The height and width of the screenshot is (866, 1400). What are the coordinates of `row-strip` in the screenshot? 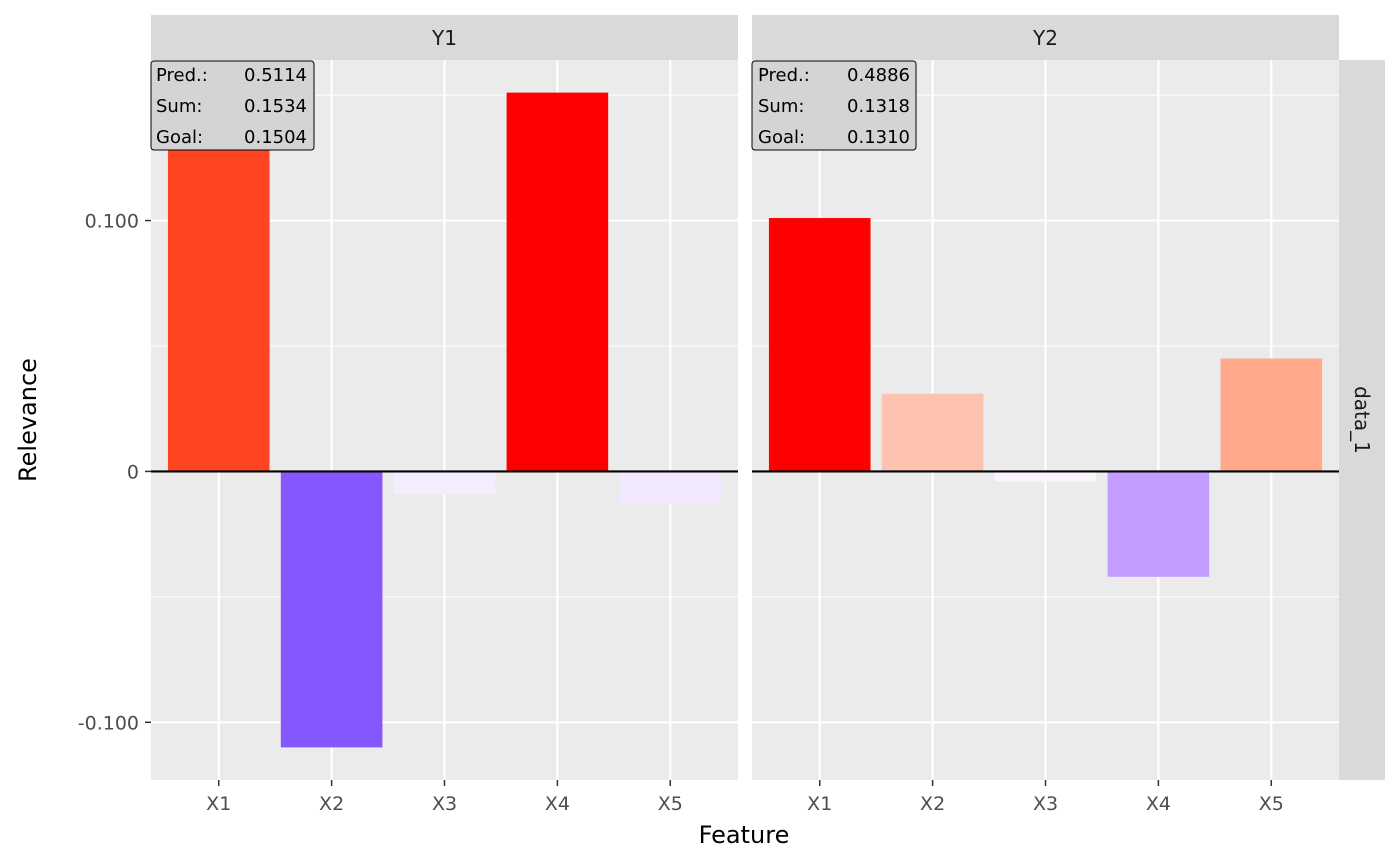 It's located at (1362, 420).